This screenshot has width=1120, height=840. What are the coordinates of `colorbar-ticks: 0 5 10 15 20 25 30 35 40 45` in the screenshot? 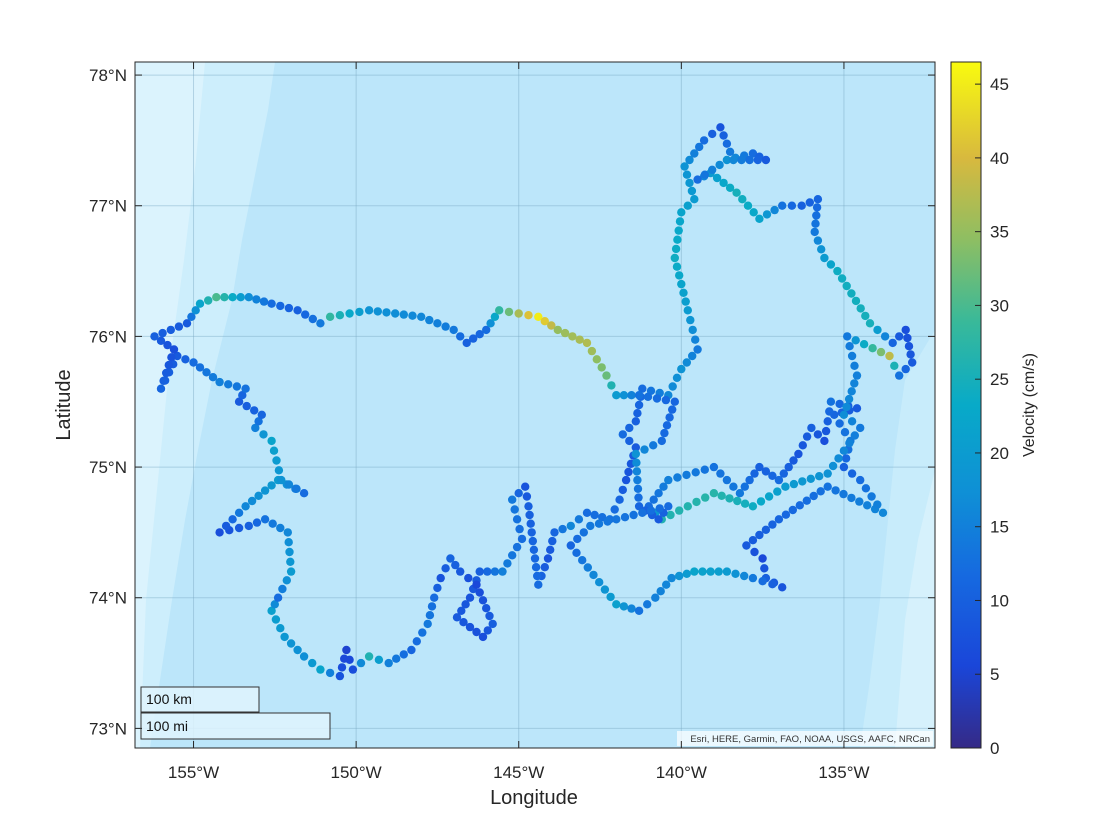 It's located at (992, 416).